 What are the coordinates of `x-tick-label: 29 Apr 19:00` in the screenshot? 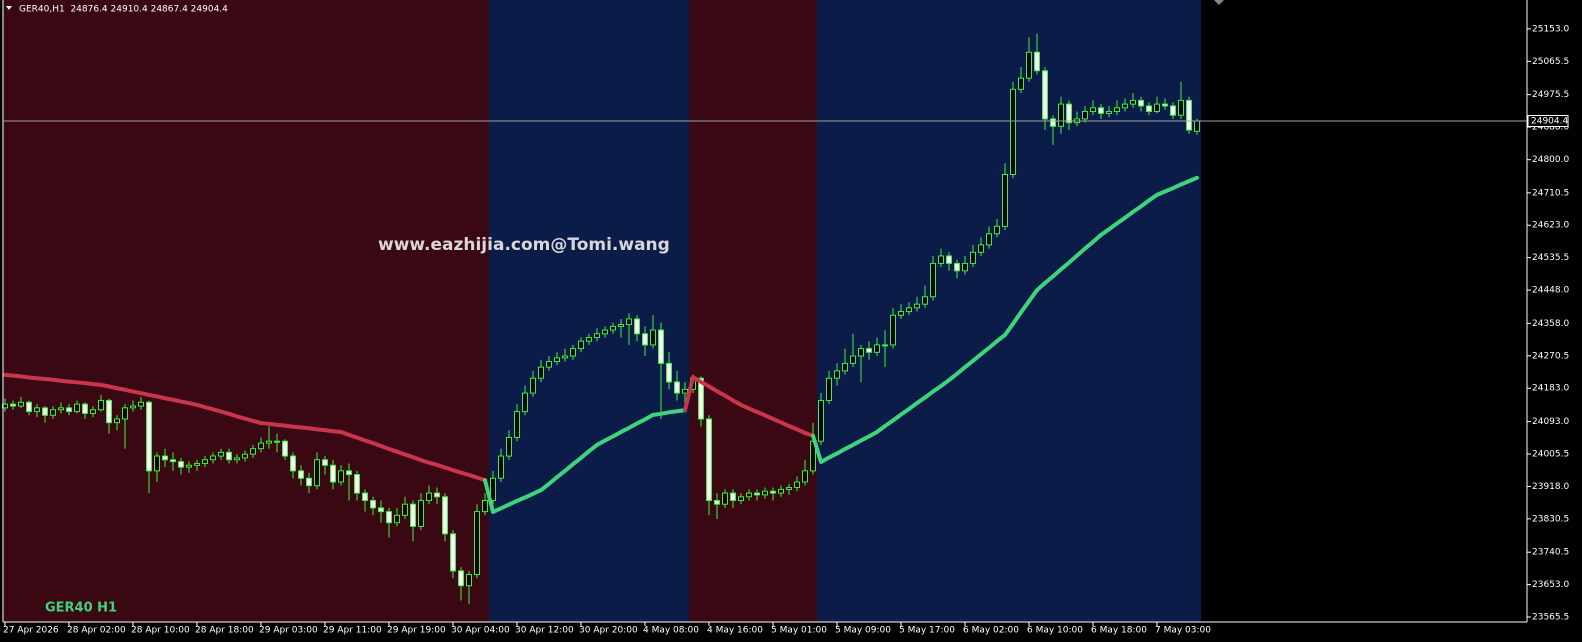 It's located at (416, 631).